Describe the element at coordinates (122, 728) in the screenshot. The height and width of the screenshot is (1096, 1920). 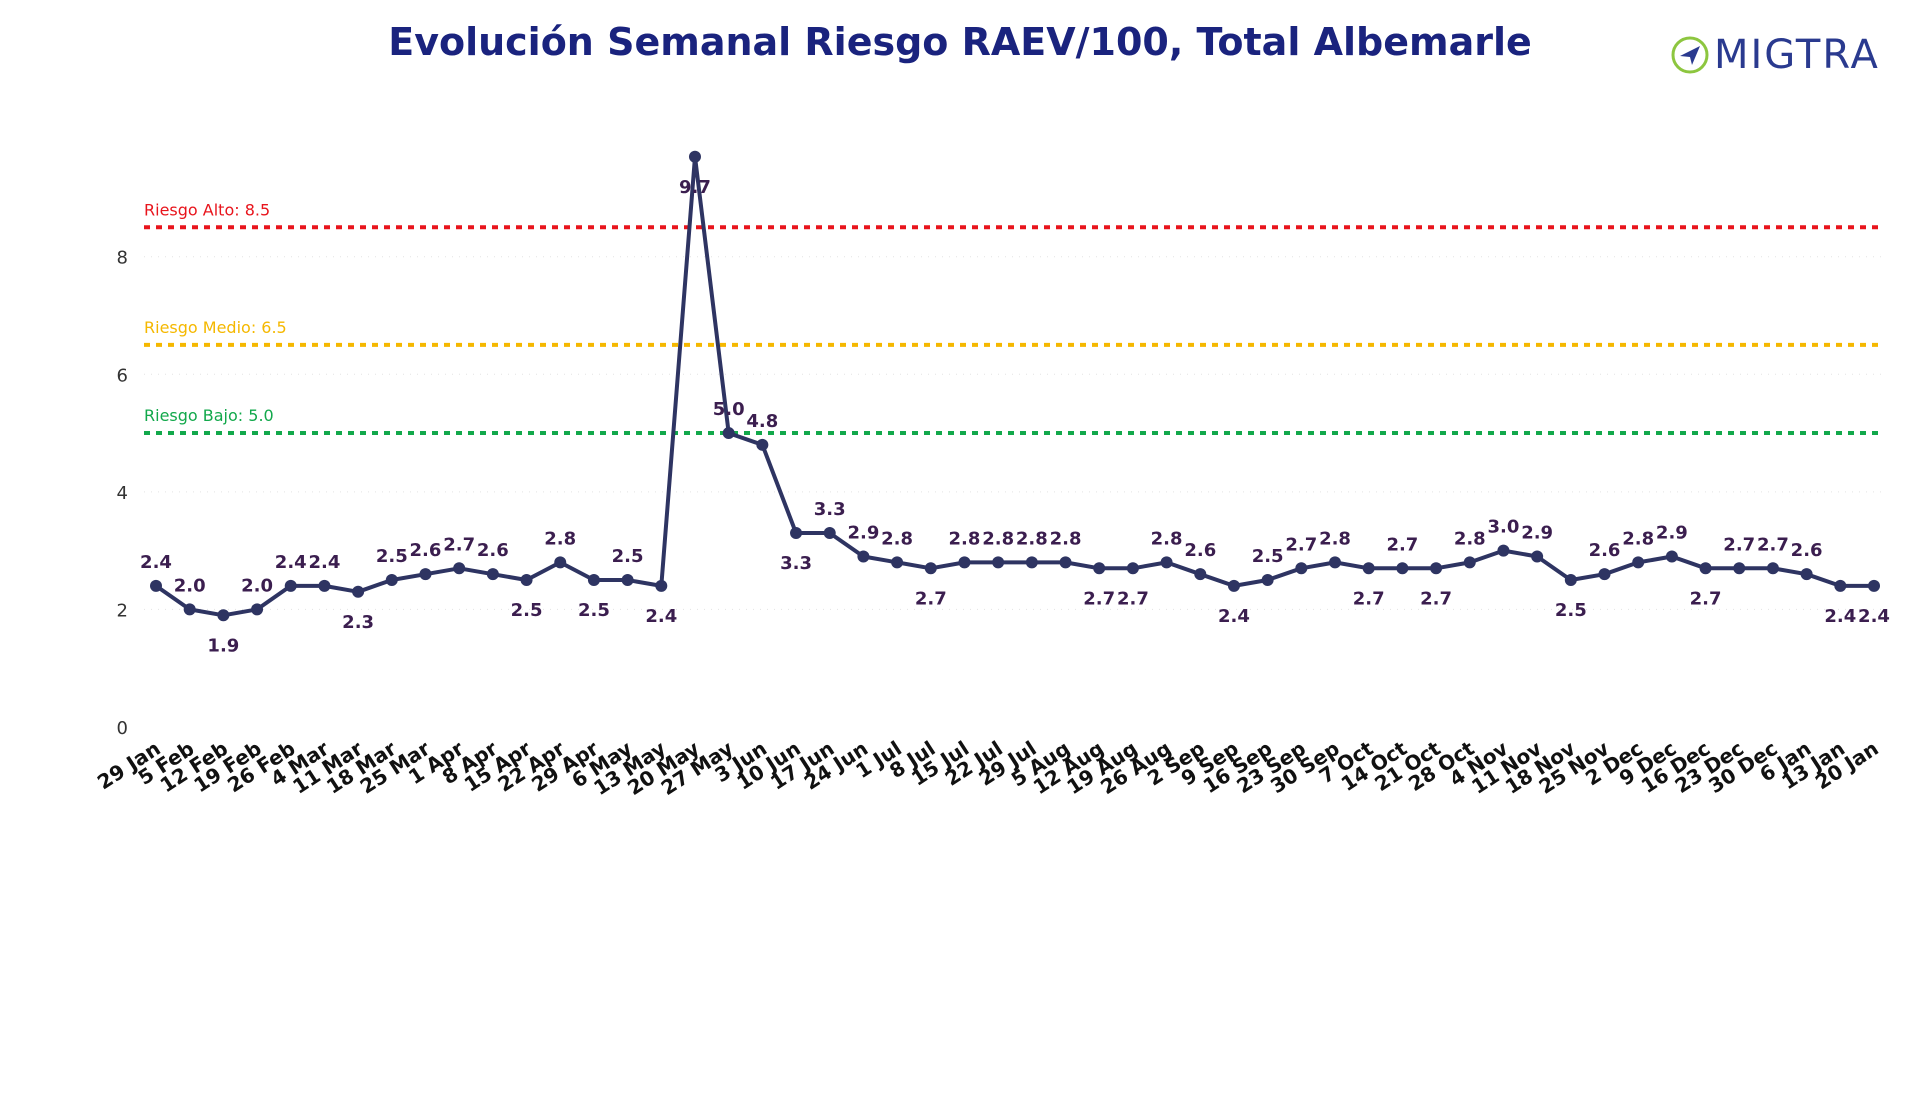
I see `y-tick-label: 0` at that location.